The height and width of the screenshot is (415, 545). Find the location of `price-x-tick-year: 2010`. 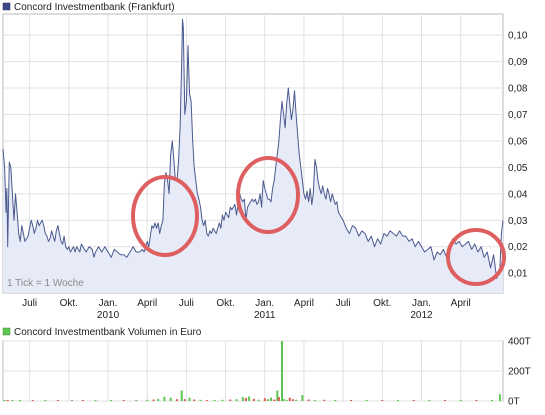

price-x-tick-year: 2010 is located at coordinates (108, 315).